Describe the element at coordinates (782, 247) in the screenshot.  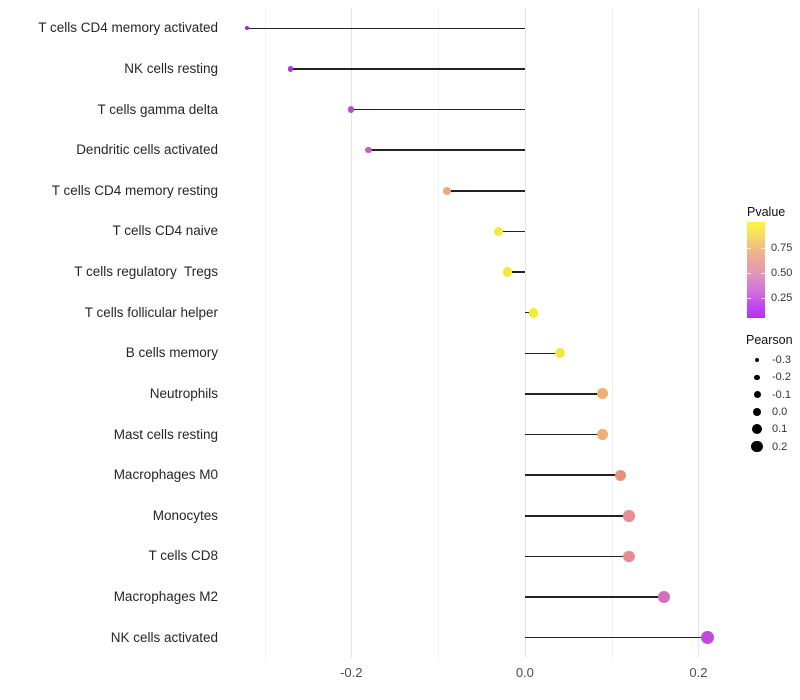
I see `pvalue-tick-label: 0.75` at that location.